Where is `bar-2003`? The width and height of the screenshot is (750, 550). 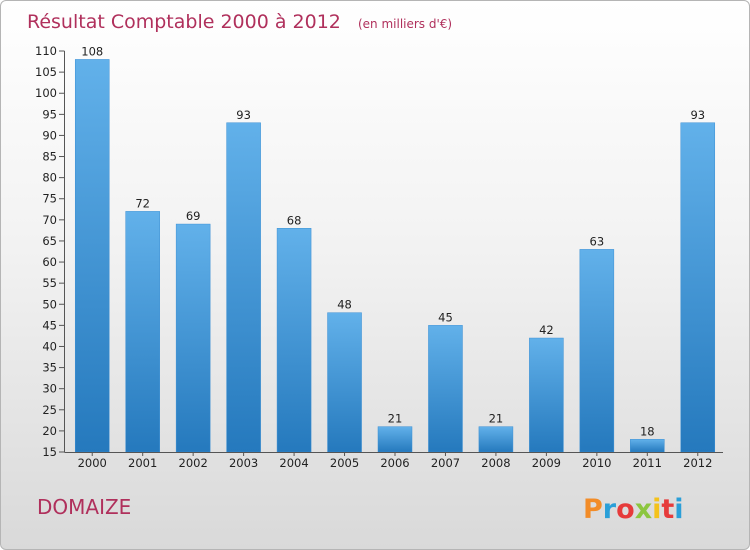
bar-2003 is located at coordinates (243, 287).